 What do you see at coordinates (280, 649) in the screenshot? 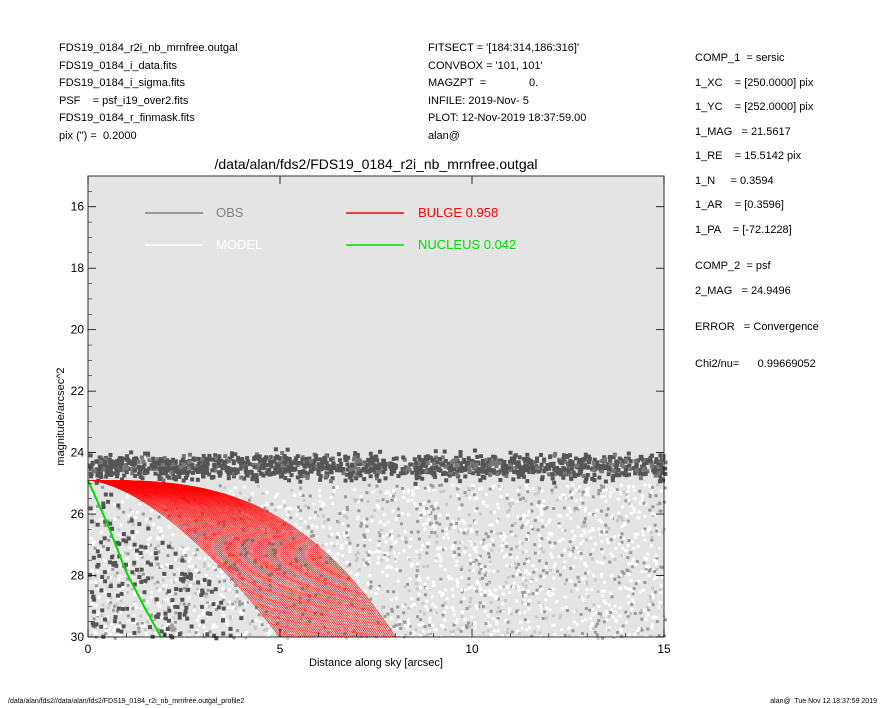
I see `x-tick-label: 5` at bounding box center [280, 649].